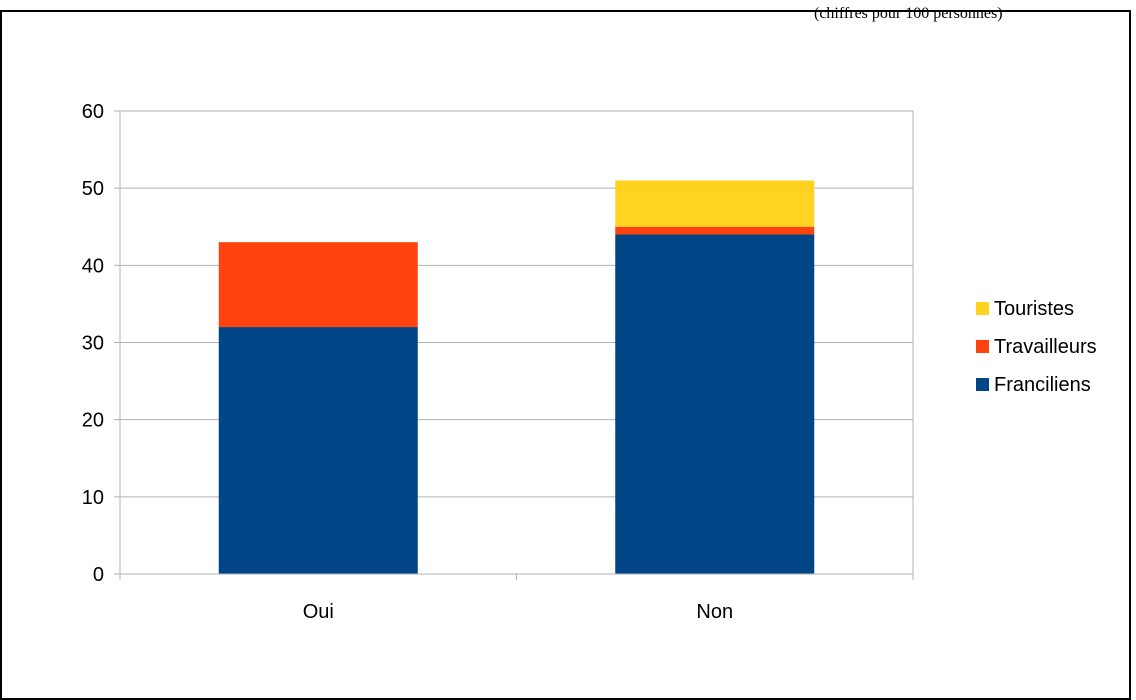 The width and height of the screenshot is (1136, 700). What do you see at coordinates (93, 344) in the screenshot?
I see `y-tick-label: 30` at bounding box center [93, 344].